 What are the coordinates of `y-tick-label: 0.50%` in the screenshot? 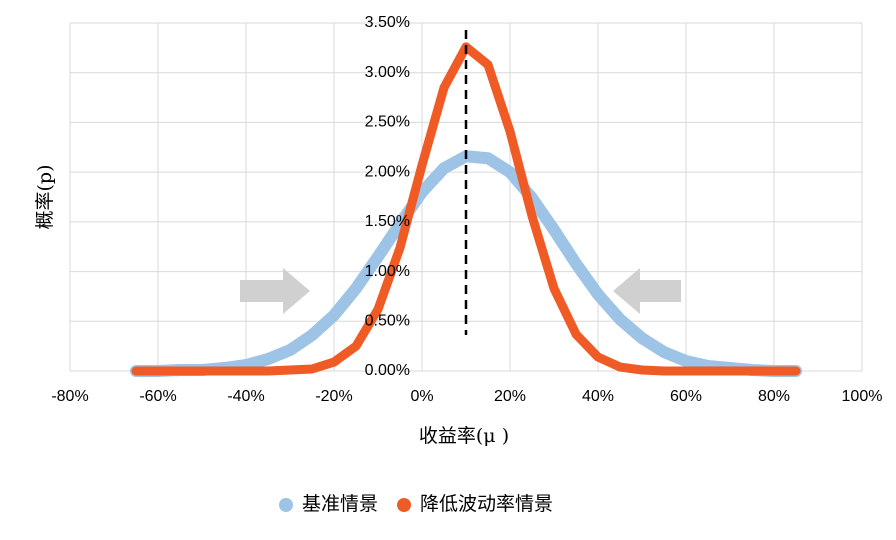 It's located at (387, 321).